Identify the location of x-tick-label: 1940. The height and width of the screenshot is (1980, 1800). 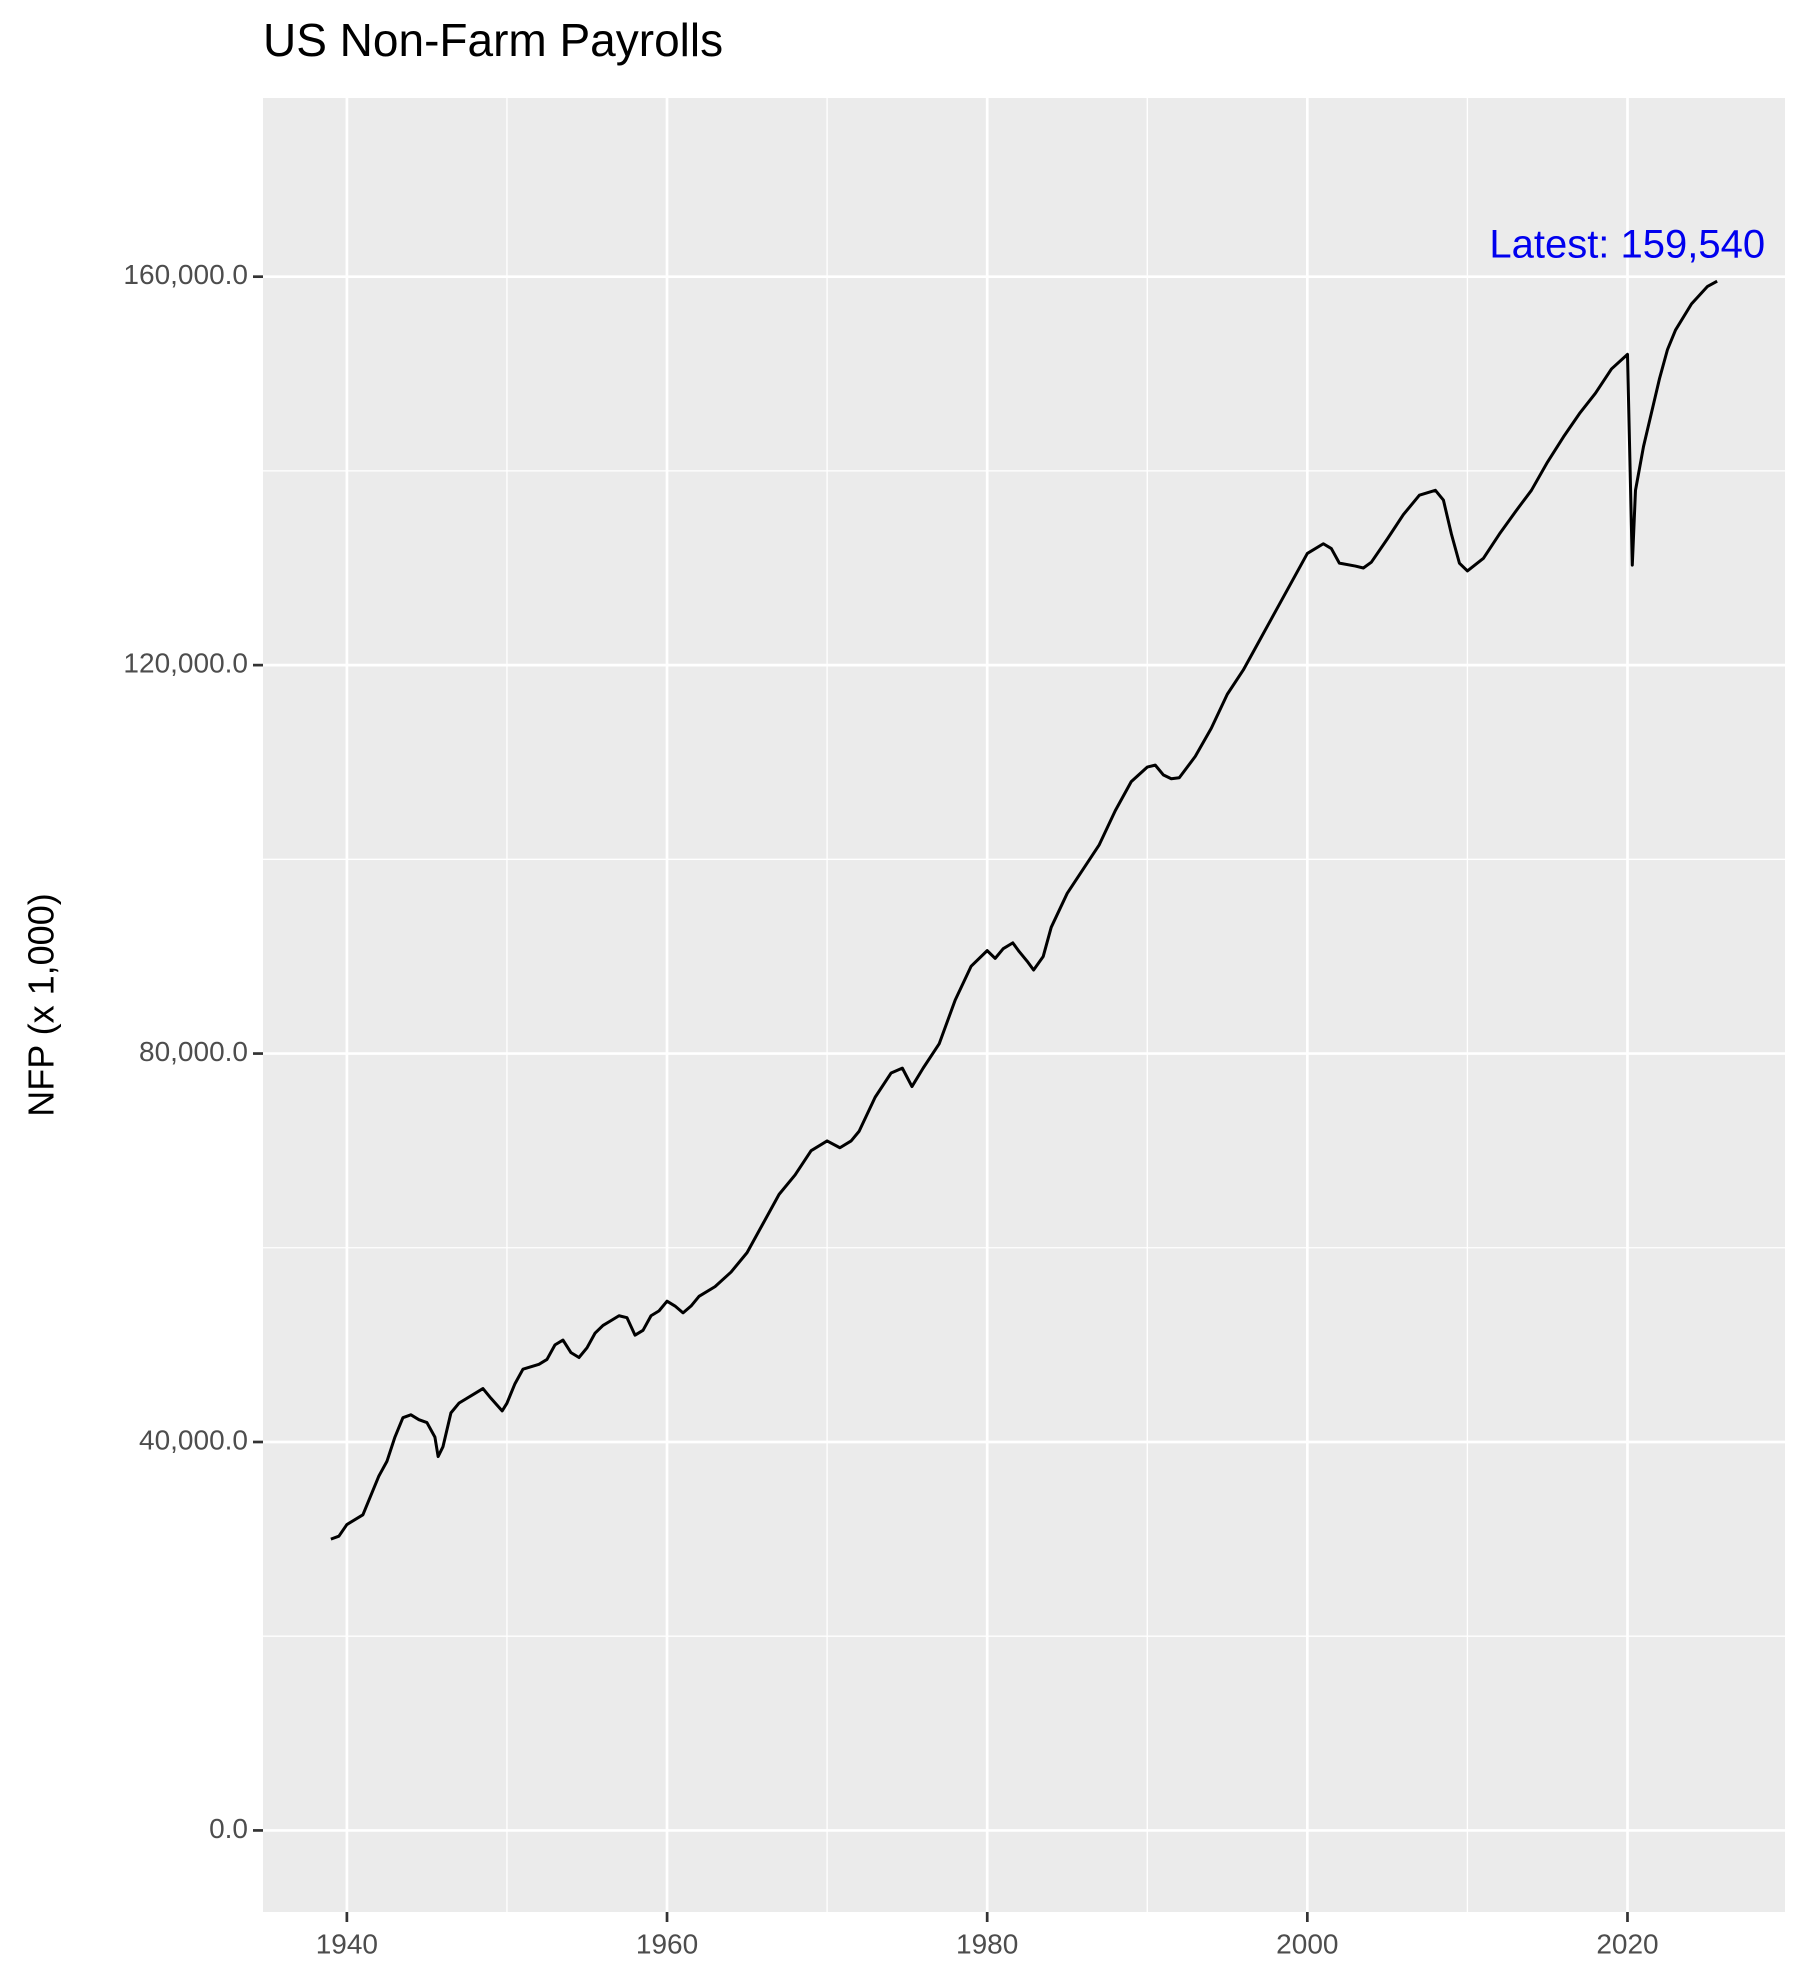
(347, 1943).